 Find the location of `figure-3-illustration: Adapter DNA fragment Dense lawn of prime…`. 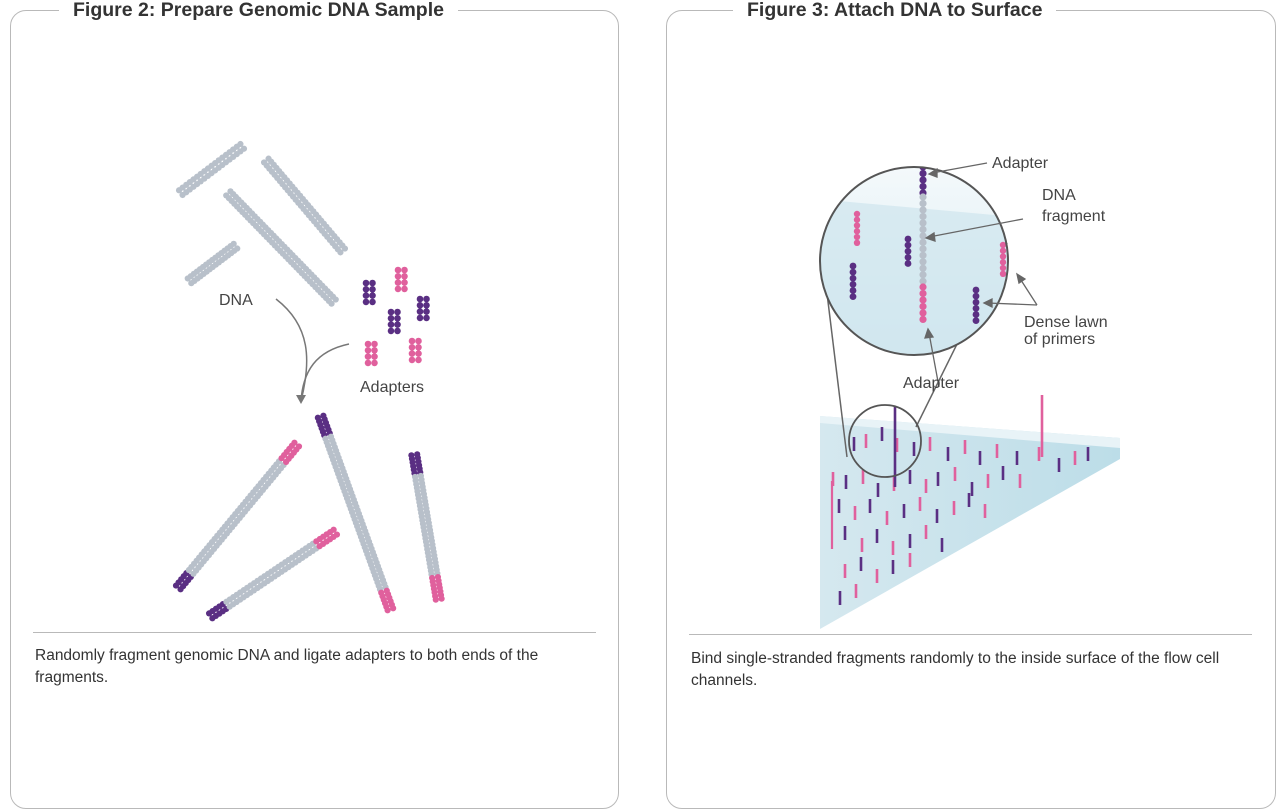

figure-3-illustration: Adapter DNA fragment Dense lawn of prime… is located at coordinates (969, 392).